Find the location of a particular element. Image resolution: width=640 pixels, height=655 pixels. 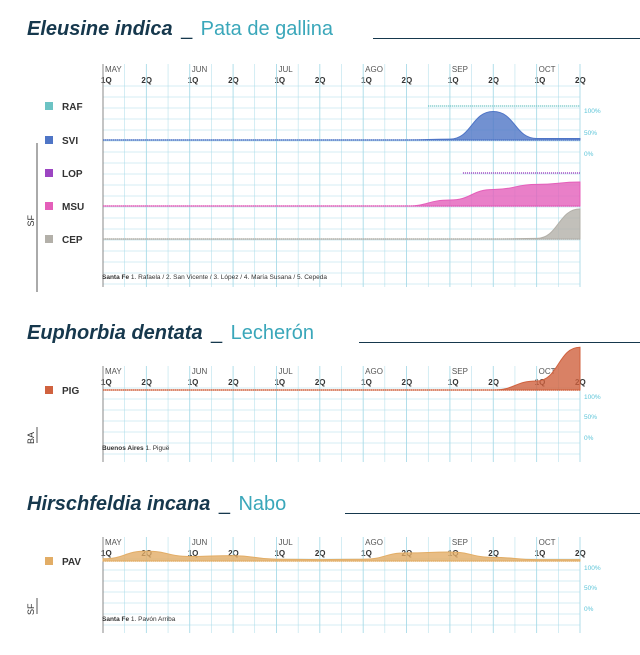

legend-label: RAF is located at coordinates (72, 107).